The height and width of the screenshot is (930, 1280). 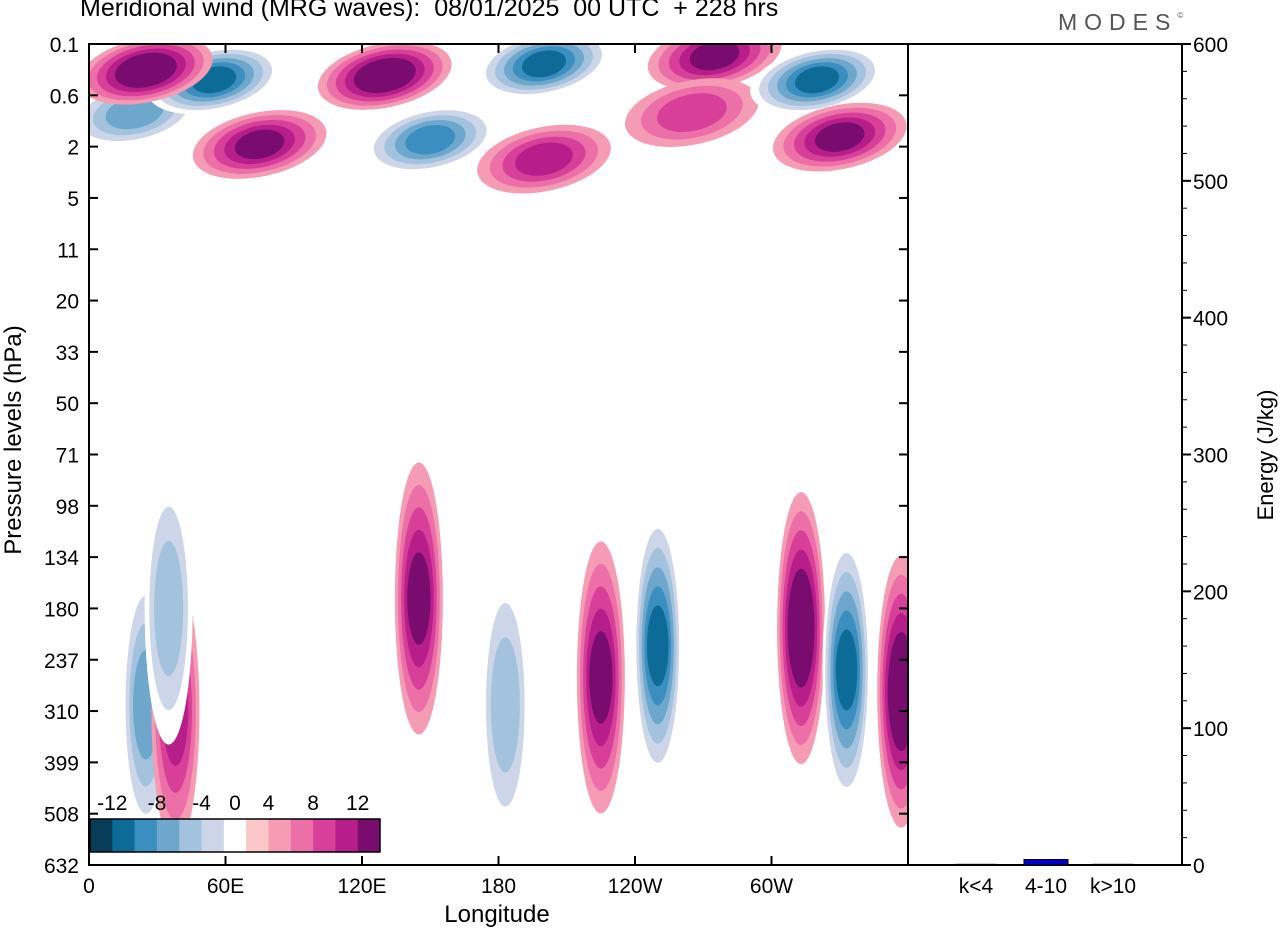 I want to click on brand-mark: ©, so click(x=1180, y=15).